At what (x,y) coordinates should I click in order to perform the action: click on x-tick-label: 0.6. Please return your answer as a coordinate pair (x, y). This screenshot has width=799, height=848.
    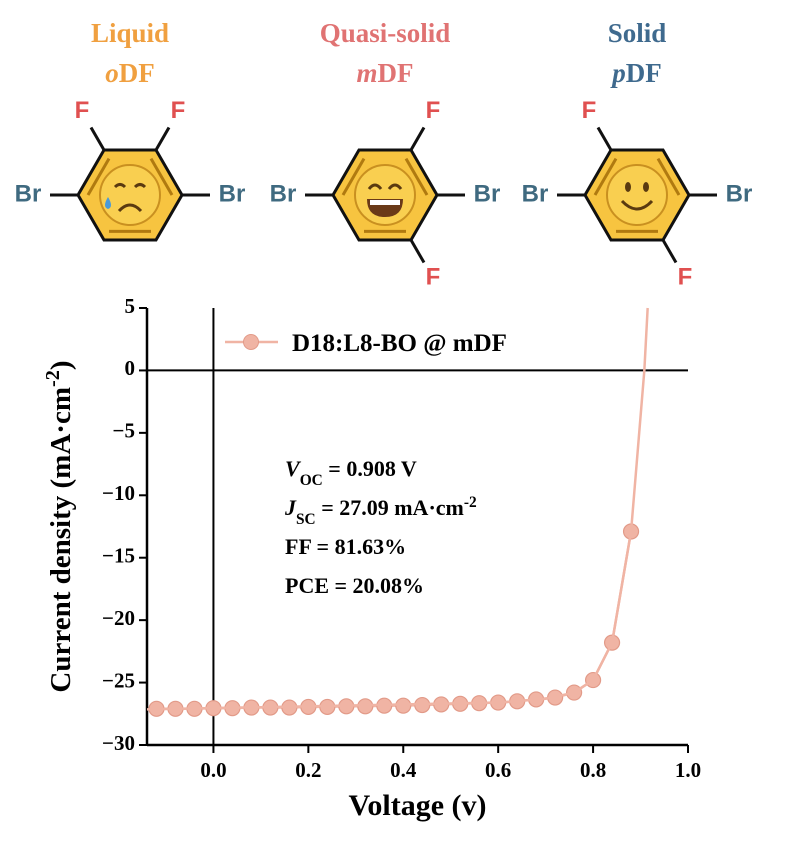
    Looking at the image, I should click on (498, 770).